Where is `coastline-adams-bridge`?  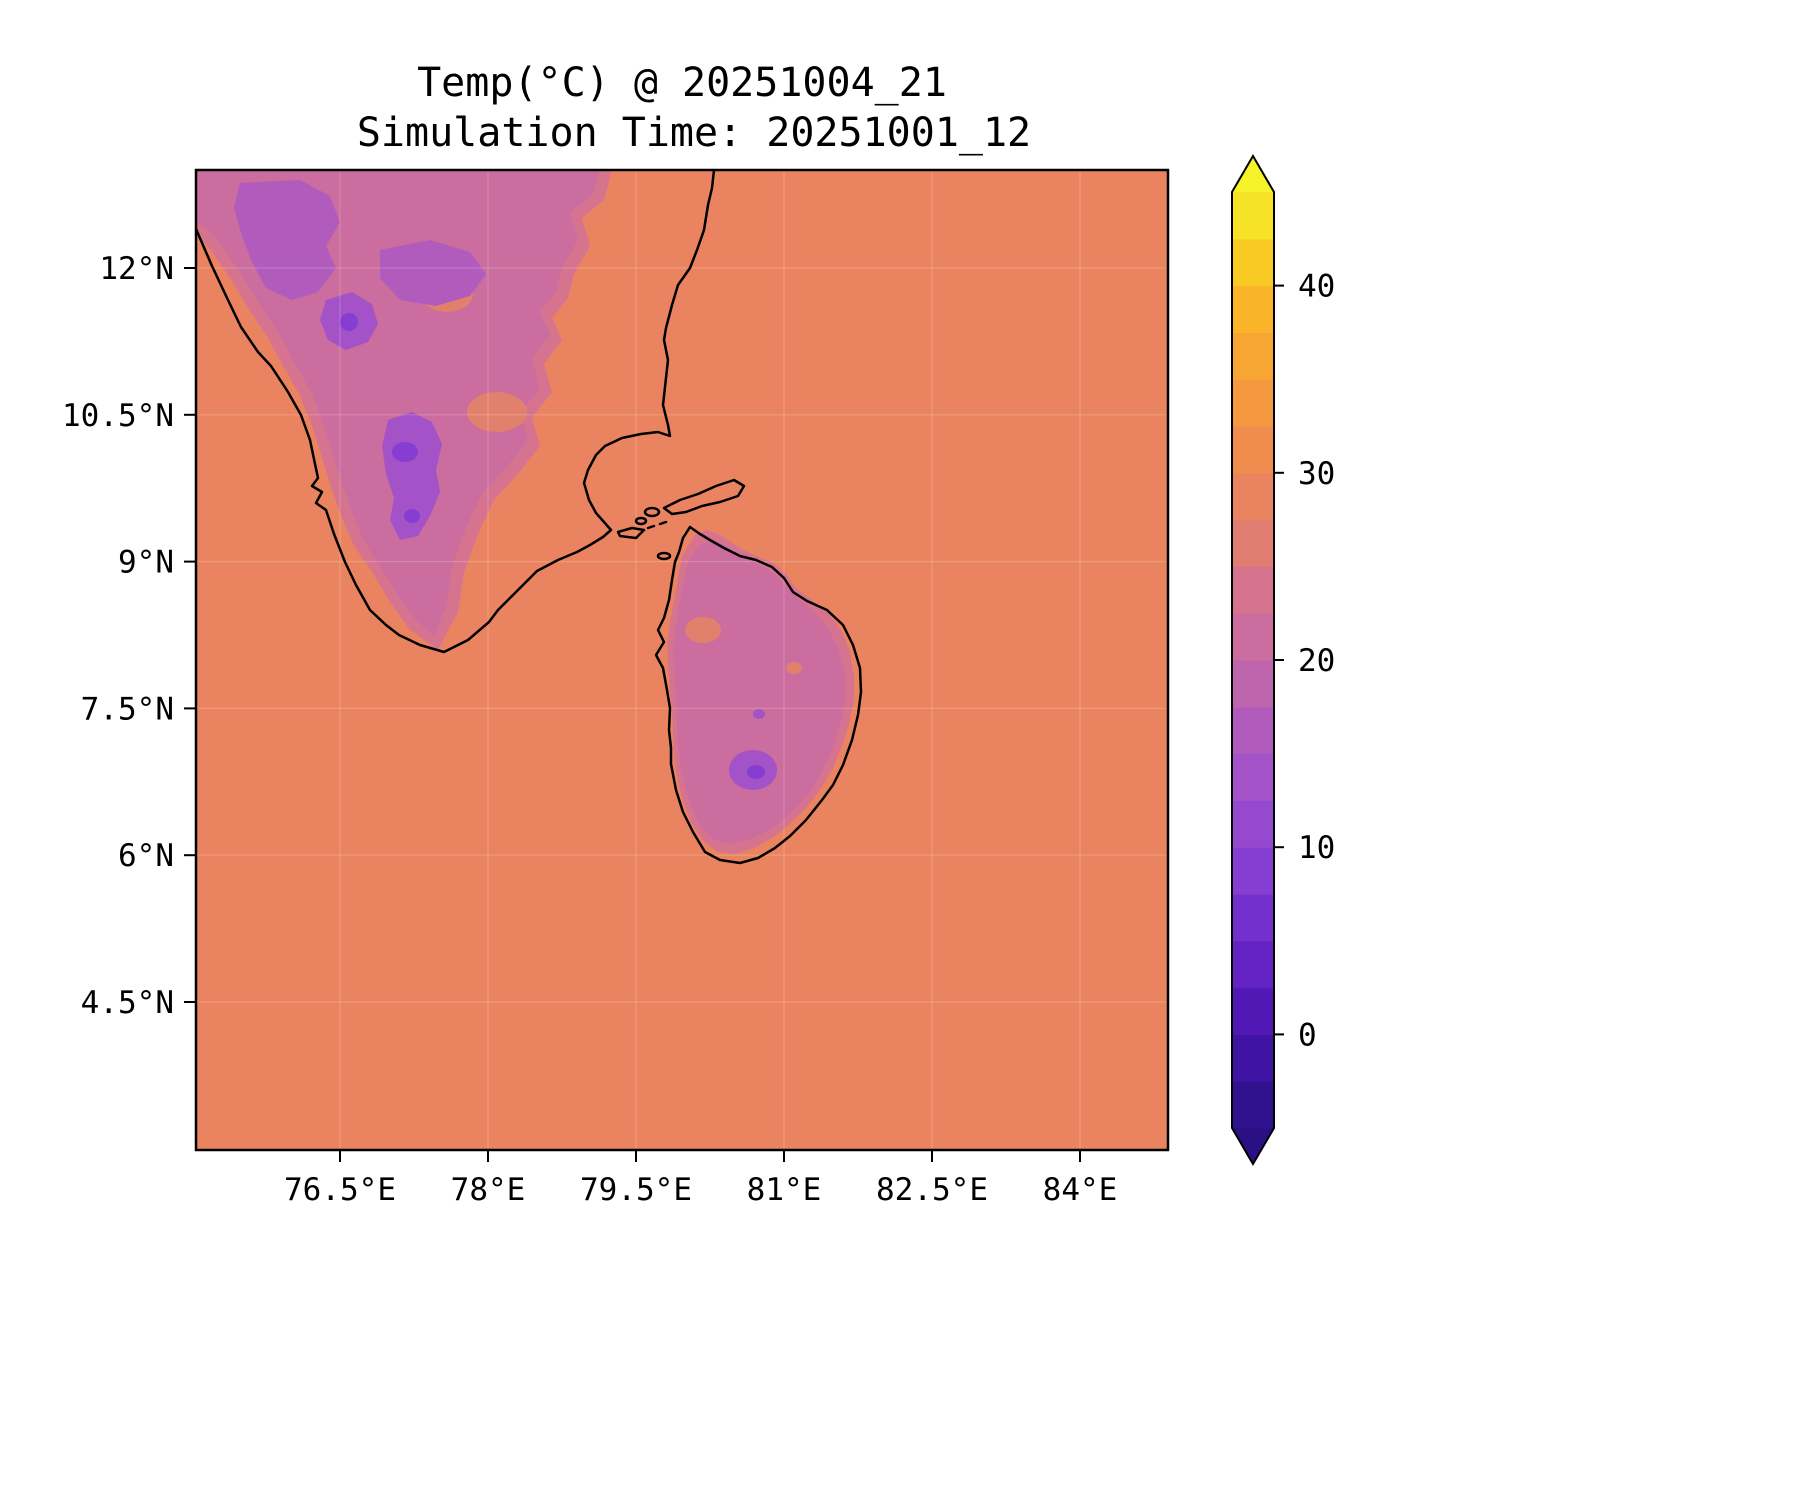
coastline-adams-bridge is located at coordinates (657, 525).